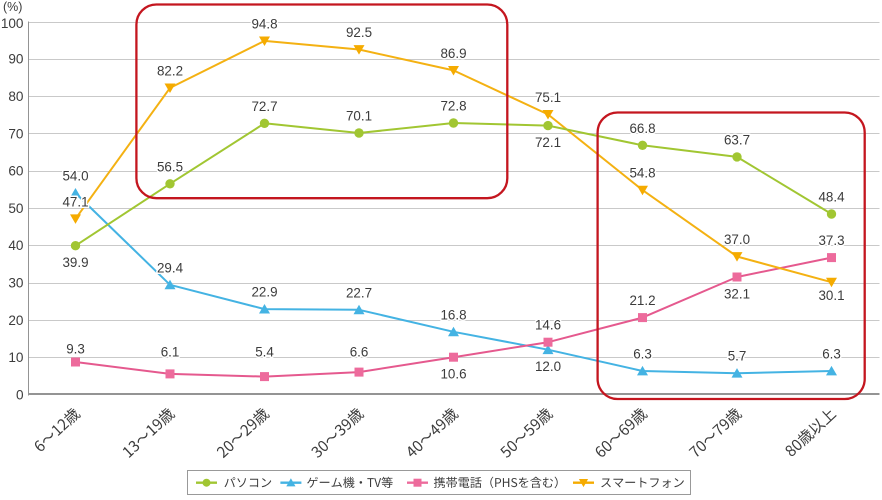 This screenshot has width=882, height=500. I want to click on svg-text: 94.8, so click(264, 23).